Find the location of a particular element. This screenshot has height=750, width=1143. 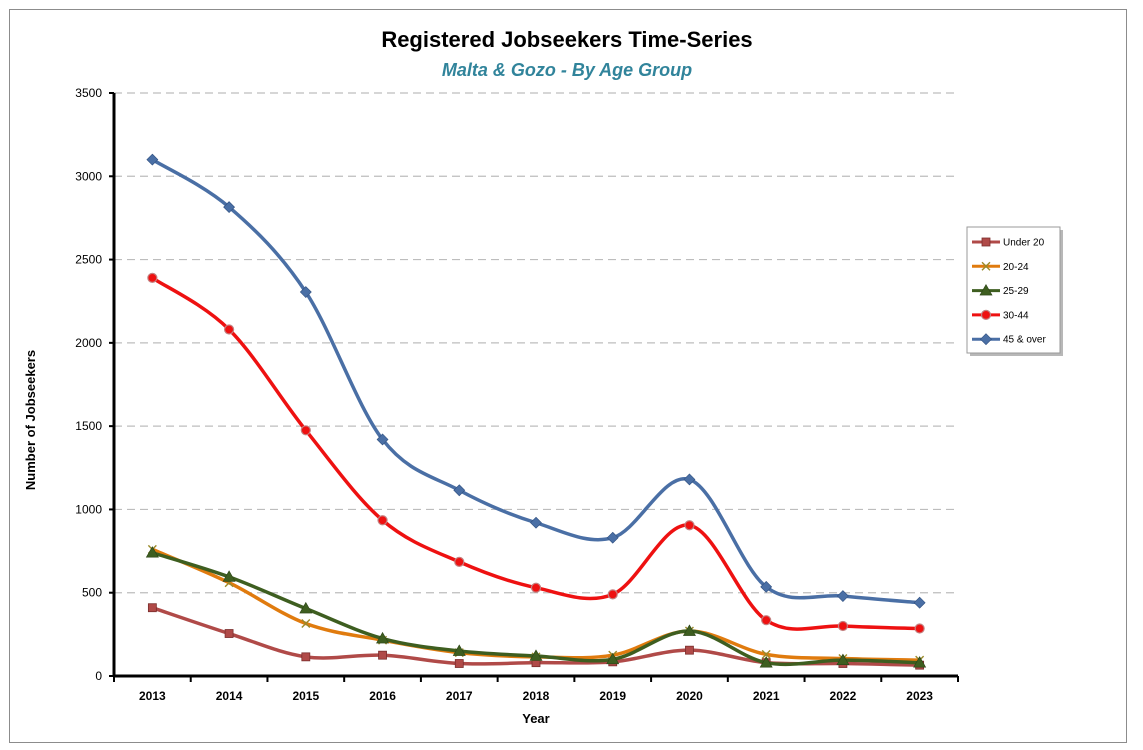

y-tick-label: 2000 is located at coordinates (88, 343).